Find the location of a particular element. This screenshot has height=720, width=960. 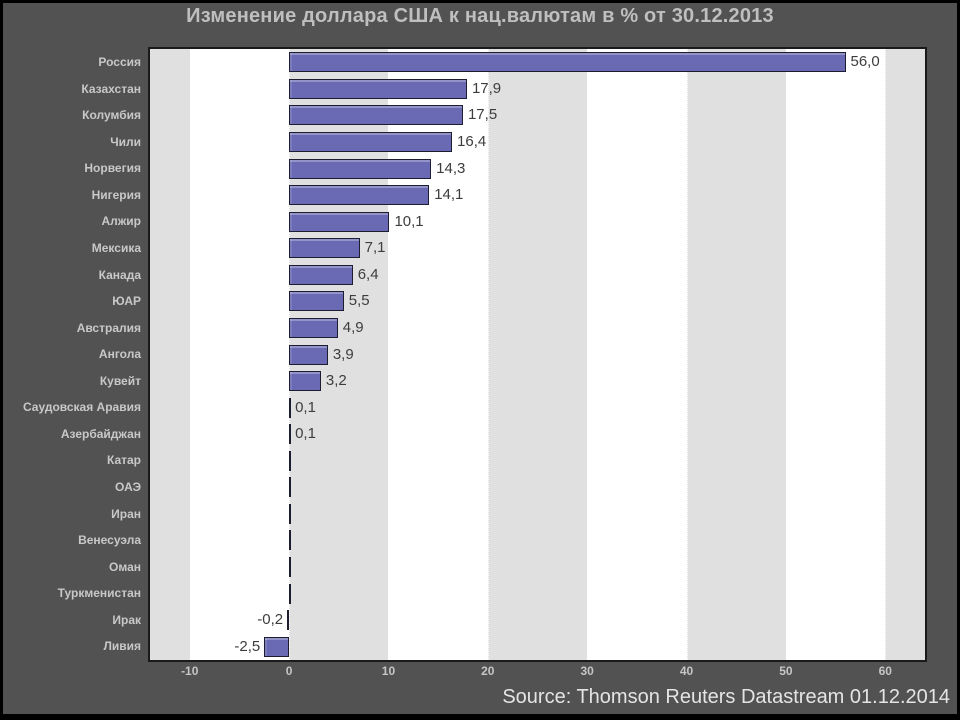

category-label: ОАЭ is located at coordinates (128, 487).